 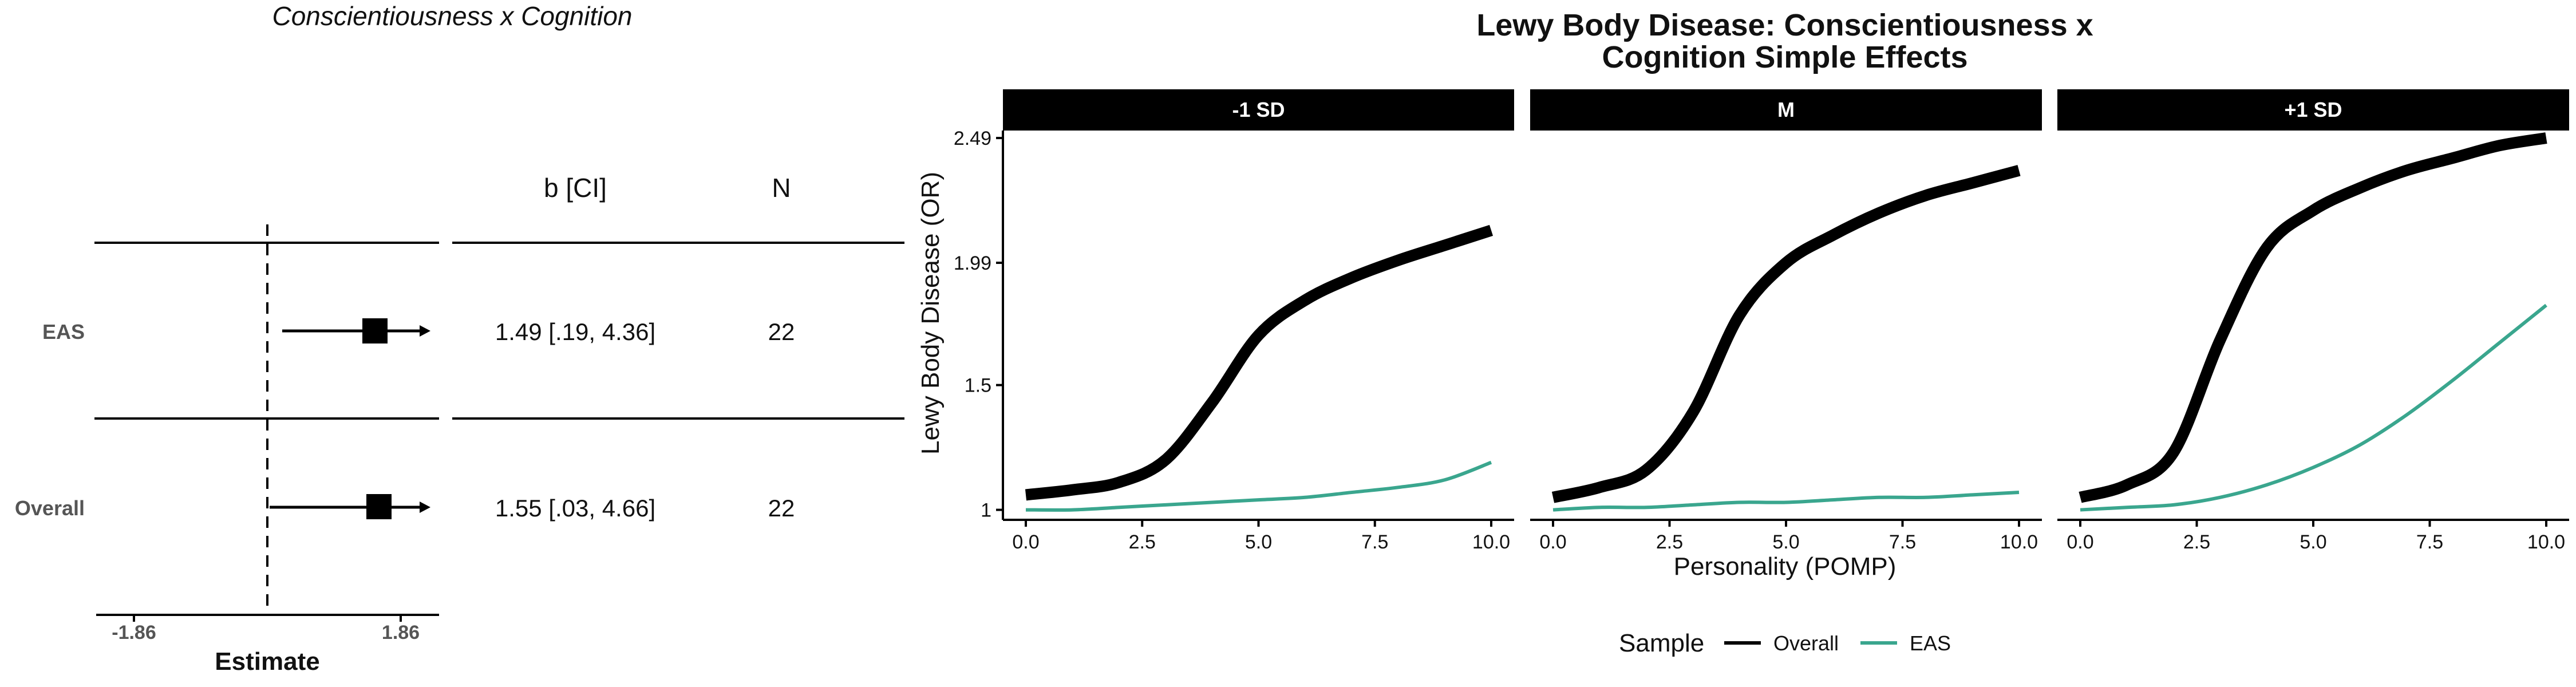 I want to click on ci-text-overall: 1.55 [.03, 4.66], so click(x=575, y=509).